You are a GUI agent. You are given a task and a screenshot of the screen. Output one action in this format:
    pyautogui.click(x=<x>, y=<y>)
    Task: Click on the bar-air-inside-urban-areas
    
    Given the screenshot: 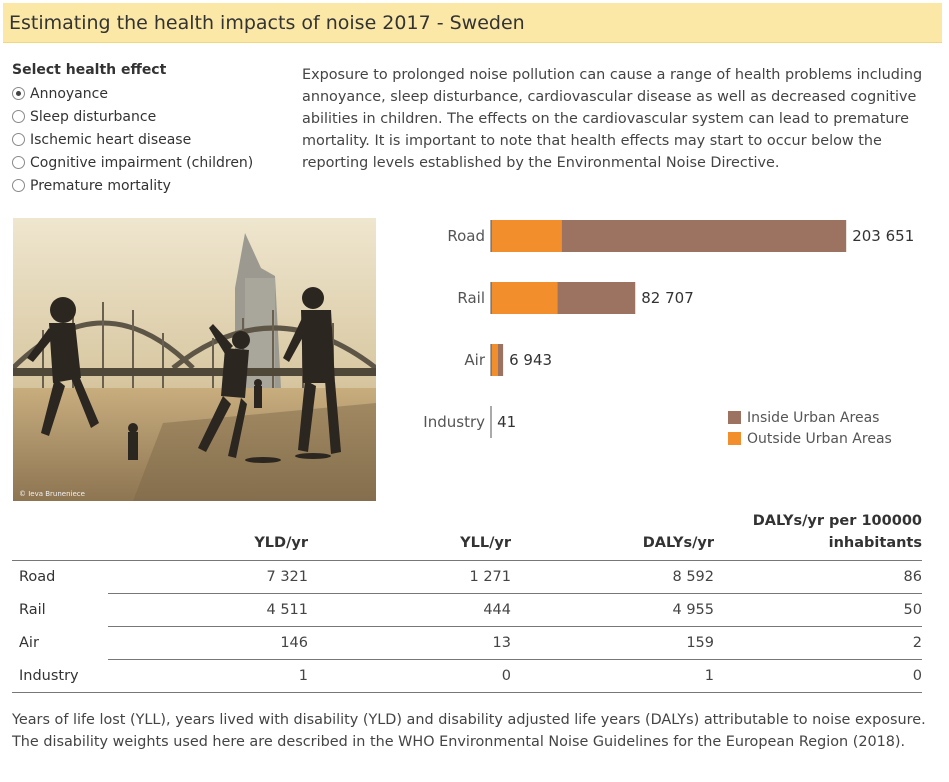 What is the action you would take?
    pyautogui.click(x=500, y=360)
    